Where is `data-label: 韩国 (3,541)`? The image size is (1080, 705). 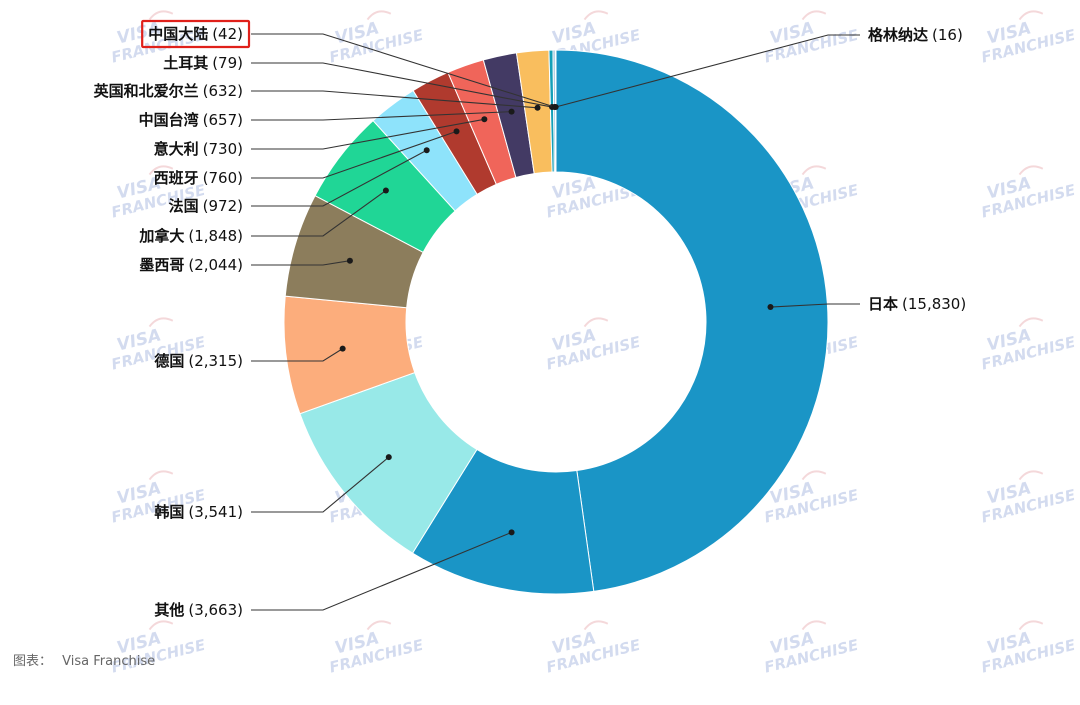
data-label: 韩国 (3,541) is located at coordinates (198, 512).